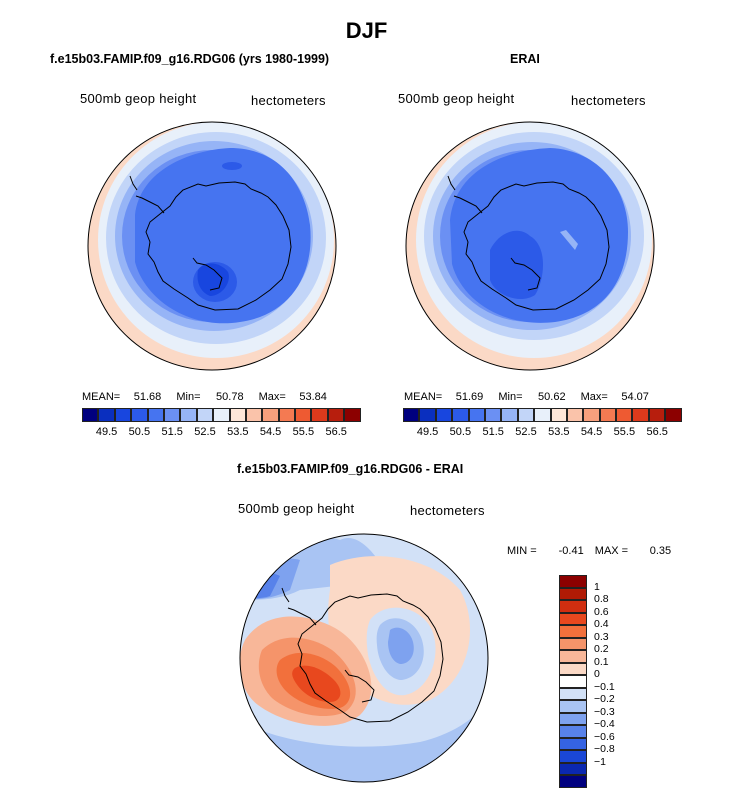 This screenshot has width=733, height=788. I want to click on left-colorbar, so click(221, 415).